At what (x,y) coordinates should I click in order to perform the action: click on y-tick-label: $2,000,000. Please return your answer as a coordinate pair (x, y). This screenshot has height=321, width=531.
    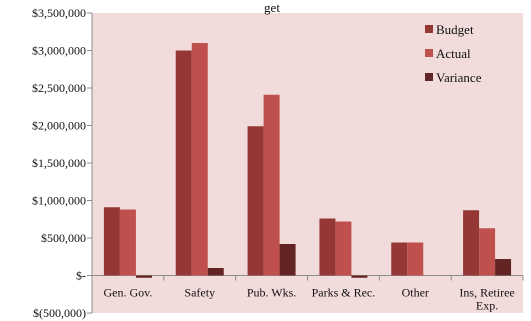
    Looking at the image, I should click on (59, 126).